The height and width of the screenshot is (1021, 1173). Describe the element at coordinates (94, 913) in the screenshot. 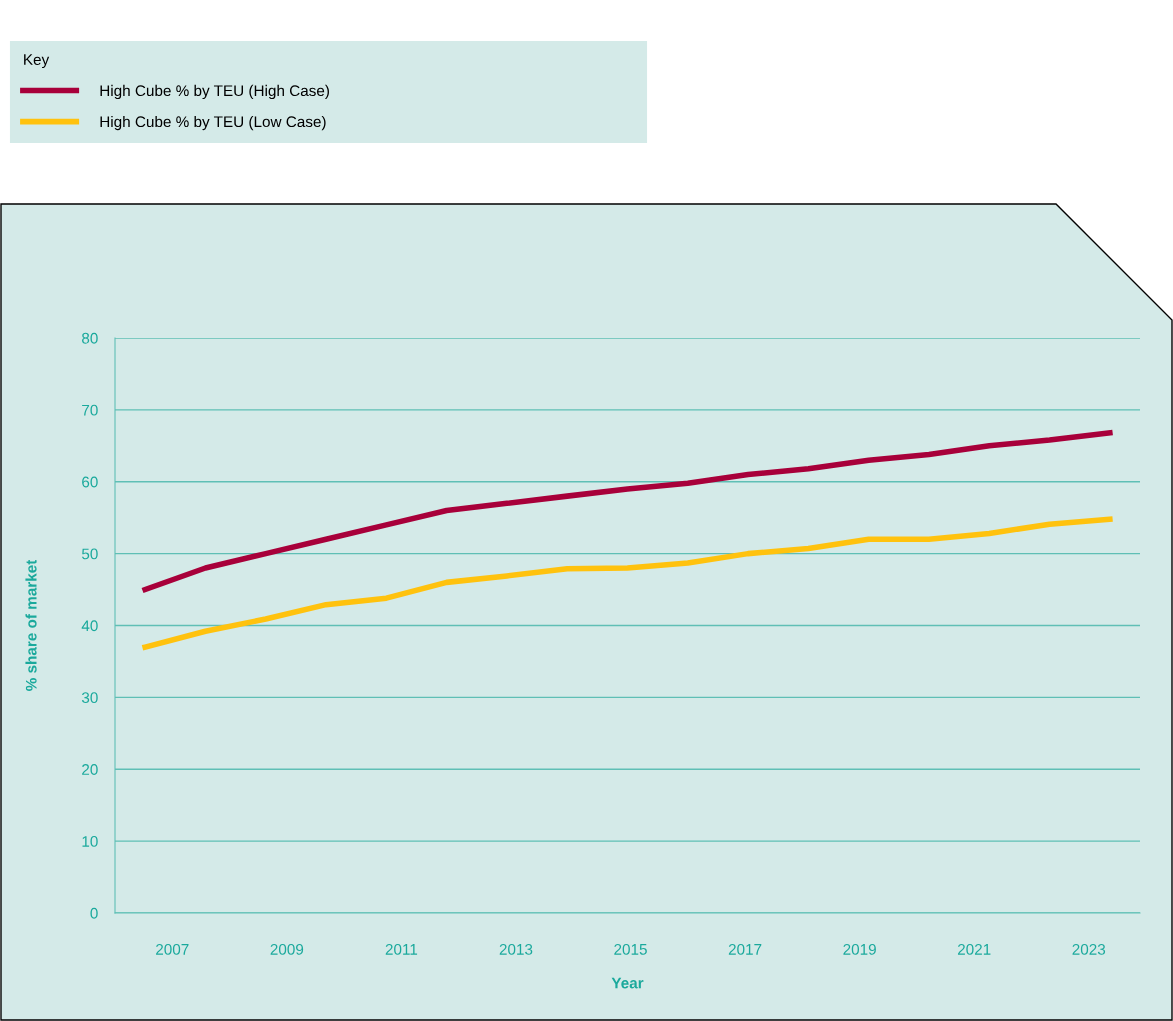

I see `y-tick-label: 0` at that location.